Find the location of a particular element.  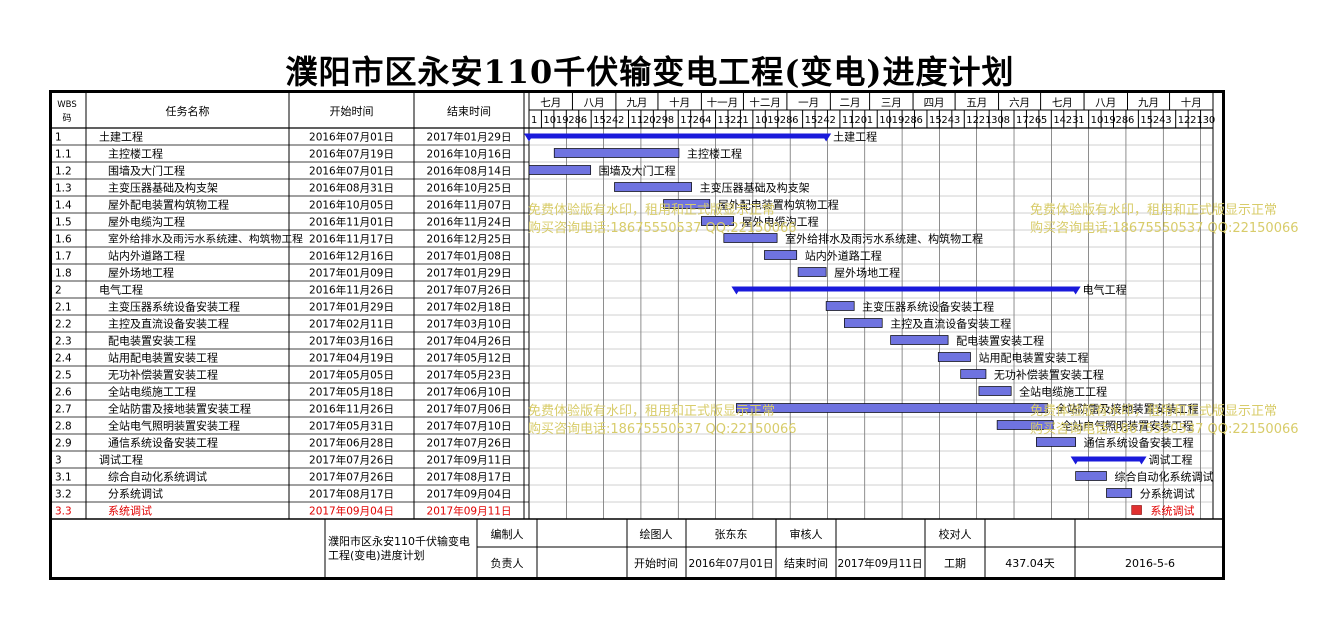

day-label: 29 is located at coordinates (661, 120).